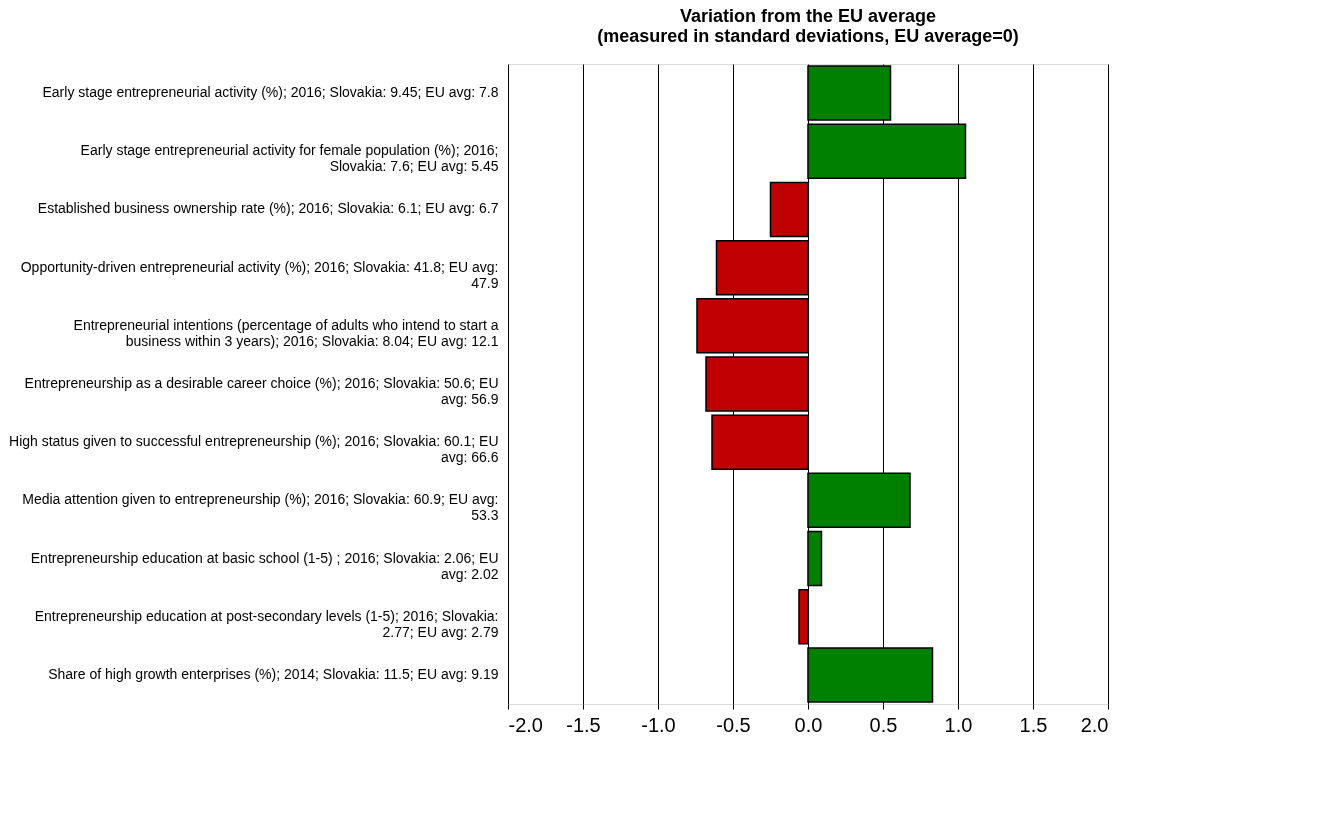  Describe the element at coordinates (260, 507) in the screenshot. I see `y-tick-label: Media attention given to entrepreneurship (%); 2016; Slovakia: 60.9; EU avg: 53.3` at that location.